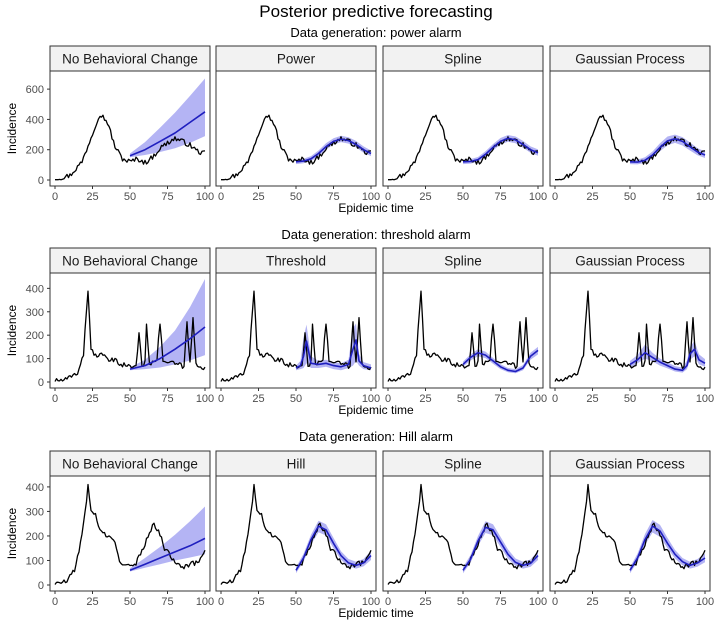  Describe the element at coordinates (35, 151) in the screenshot. I see `y-tick-label: 200` at that location.